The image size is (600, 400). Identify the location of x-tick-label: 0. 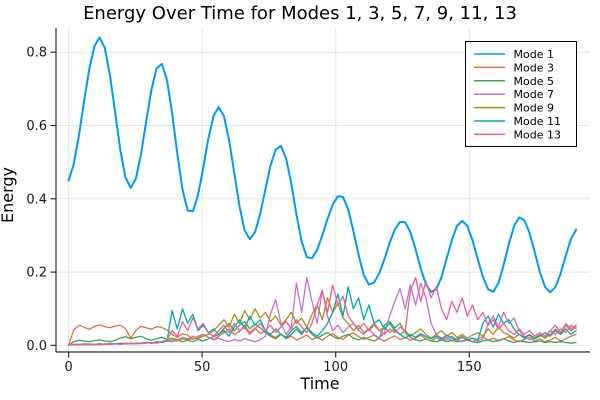
(68, 367).